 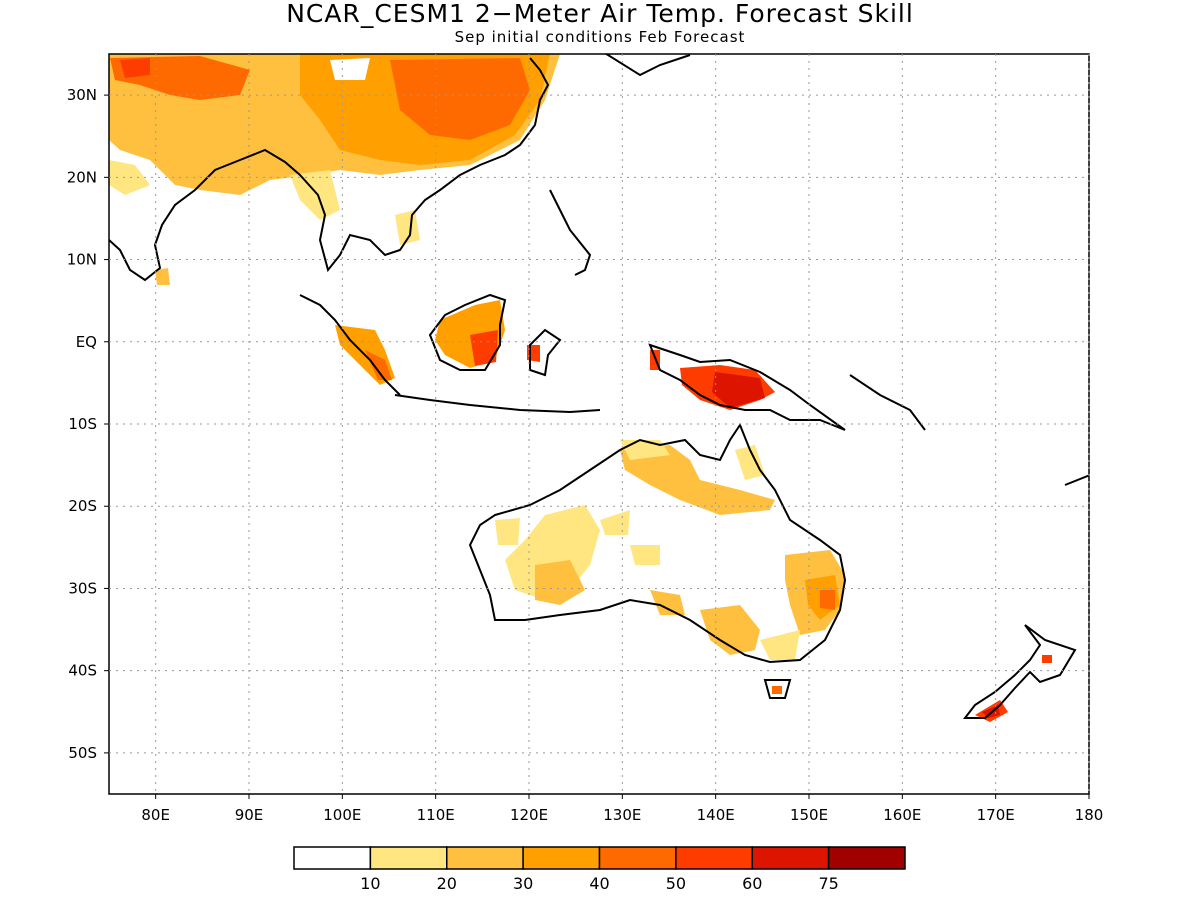 I want to click on coast-australia, so click(x=657, y=543).